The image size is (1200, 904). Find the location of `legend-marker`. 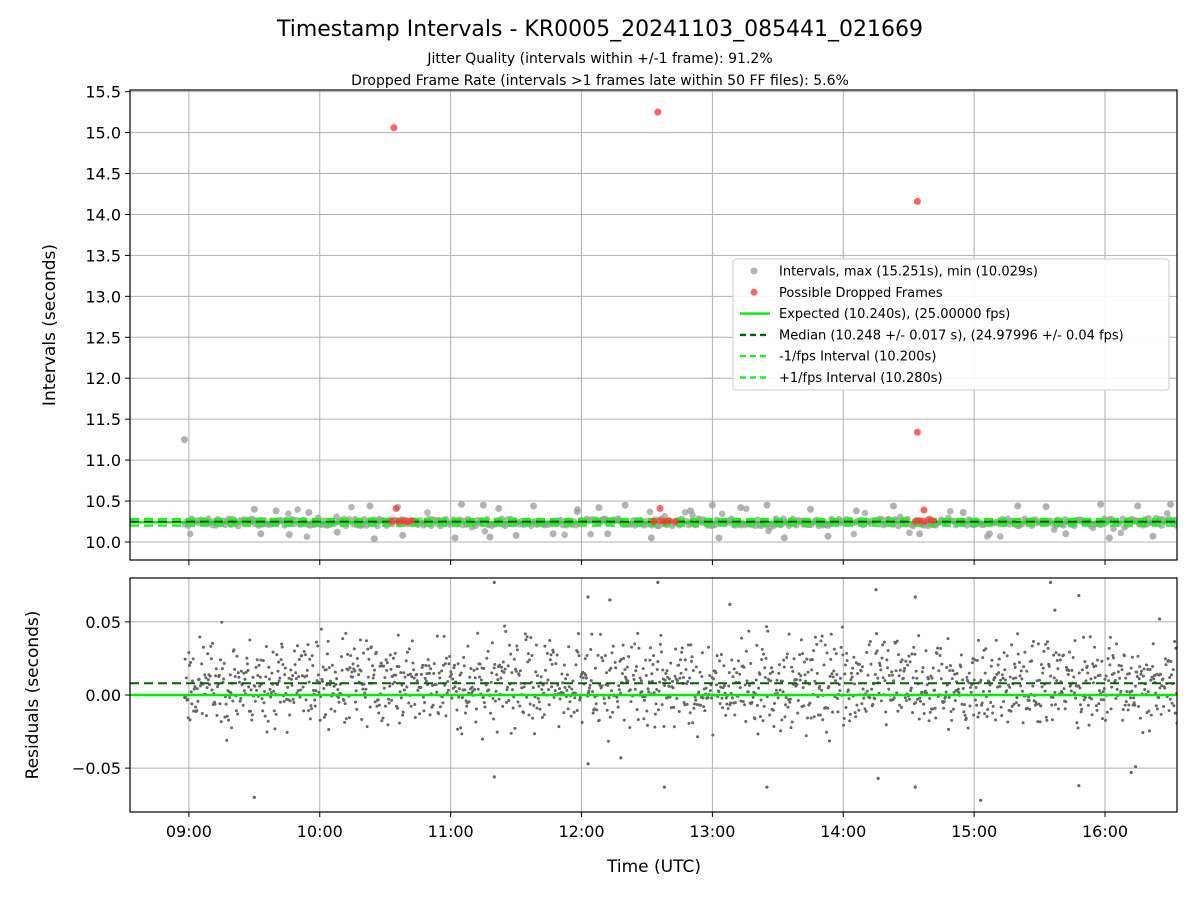

legend-marker is located at coordinates (754, 271).